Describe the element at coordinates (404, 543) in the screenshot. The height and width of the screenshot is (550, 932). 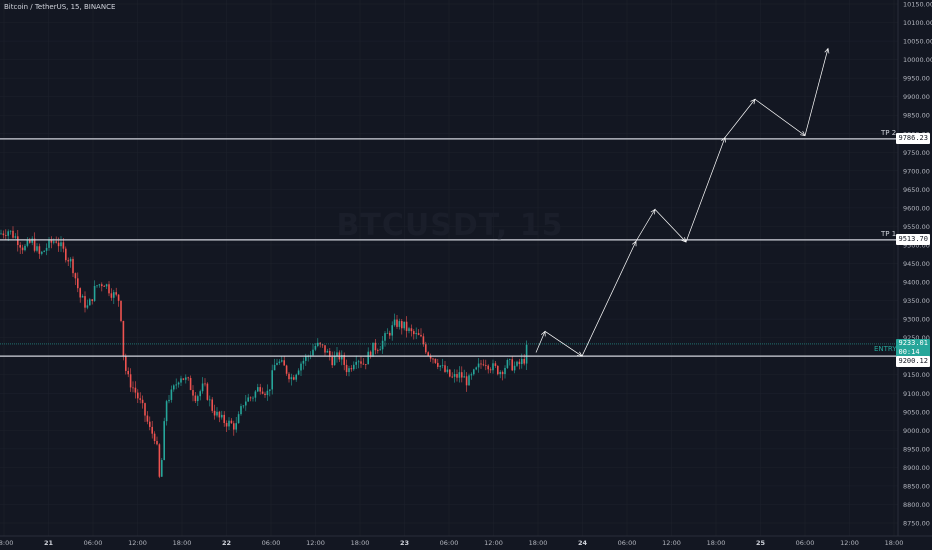
I see `time-tick-label: 23` at that location.